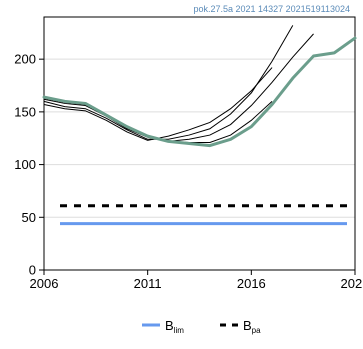 The image size is (363, 349). I want to click on x-tick-label-1: 2011, so click(148, 283).